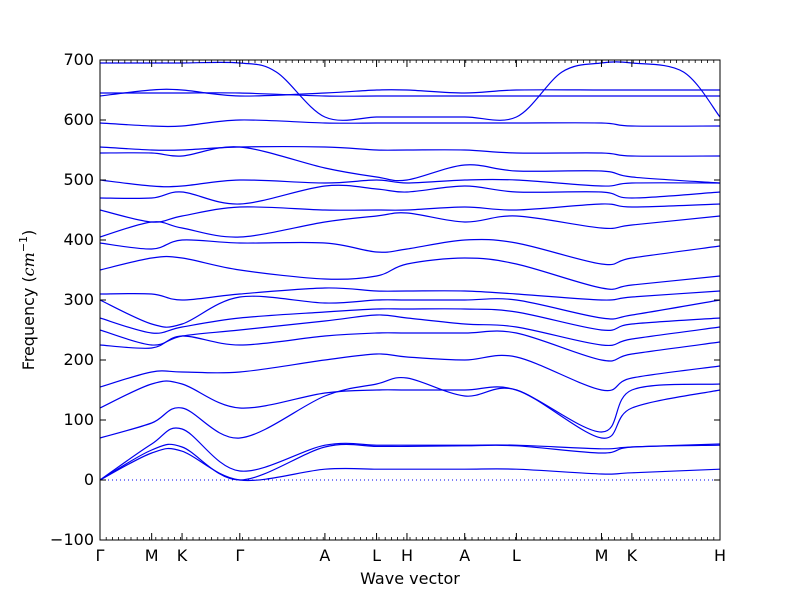 The image size is (800, 600). What do you see at coordinates (89, 479) in the screenshot?
I see `y-tick-label: 0` at bounding box center [89, 479].